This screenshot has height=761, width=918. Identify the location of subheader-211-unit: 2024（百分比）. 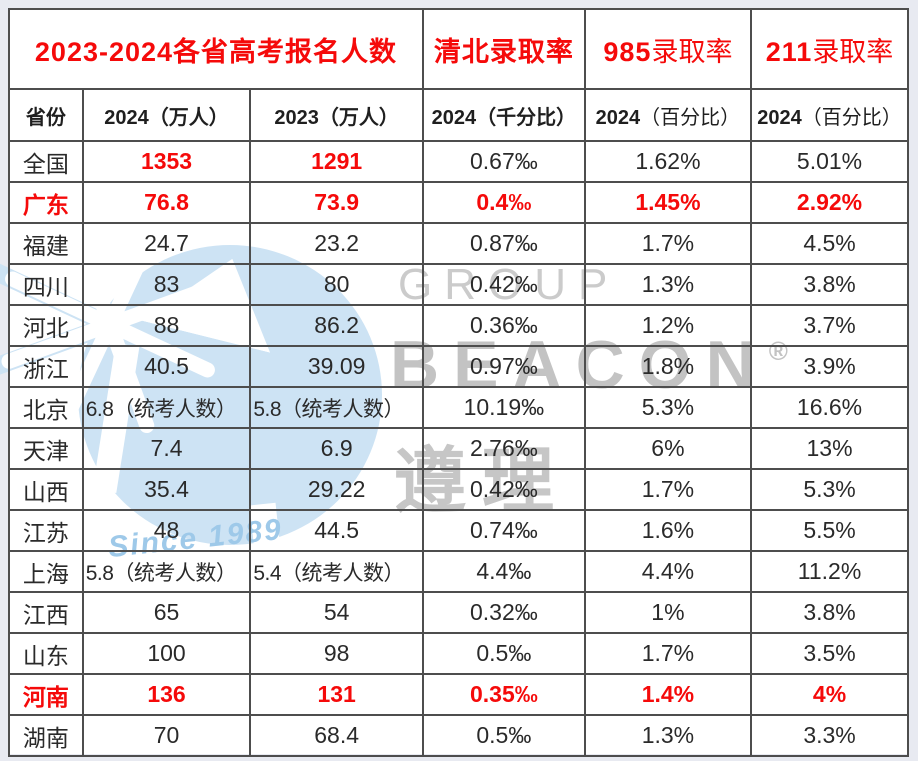
(829, 115).